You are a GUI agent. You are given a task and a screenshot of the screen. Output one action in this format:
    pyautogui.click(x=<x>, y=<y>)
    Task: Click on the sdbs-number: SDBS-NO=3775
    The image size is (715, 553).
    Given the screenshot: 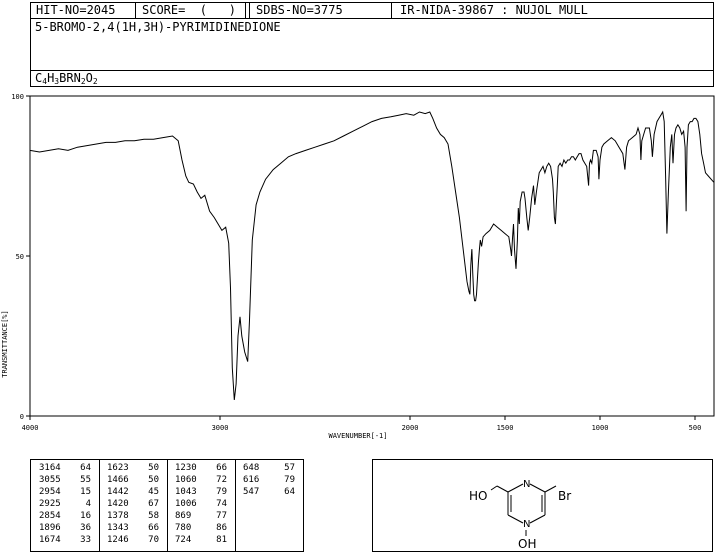 What is the action you would take?
    pyautogui.click(x=299, y=10)
    